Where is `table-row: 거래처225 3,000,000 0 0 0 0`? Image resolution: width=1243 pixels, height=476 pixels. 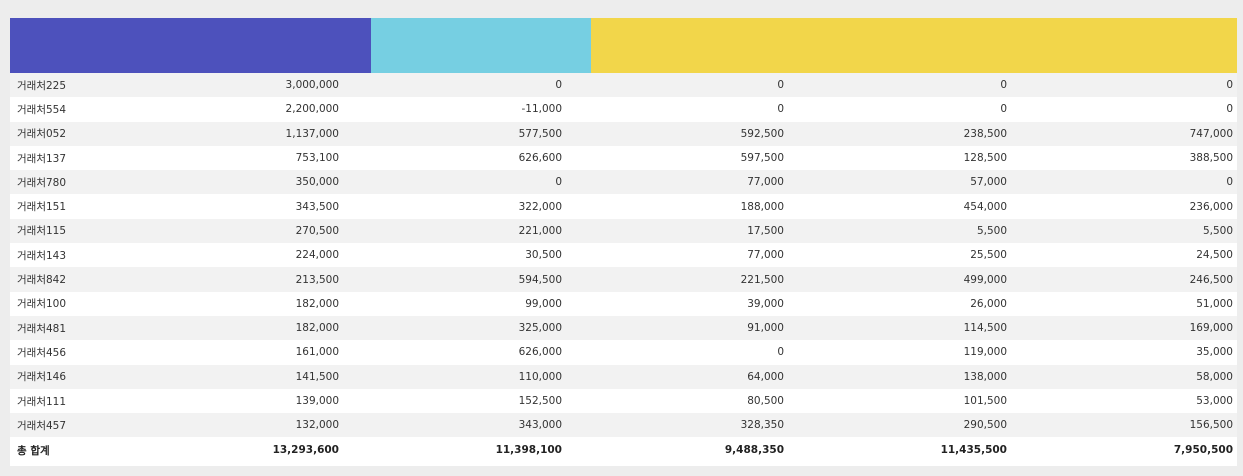
table-row: 거래처225 3,000,000 0 0 0 0 is located at coordinates (623, 85).